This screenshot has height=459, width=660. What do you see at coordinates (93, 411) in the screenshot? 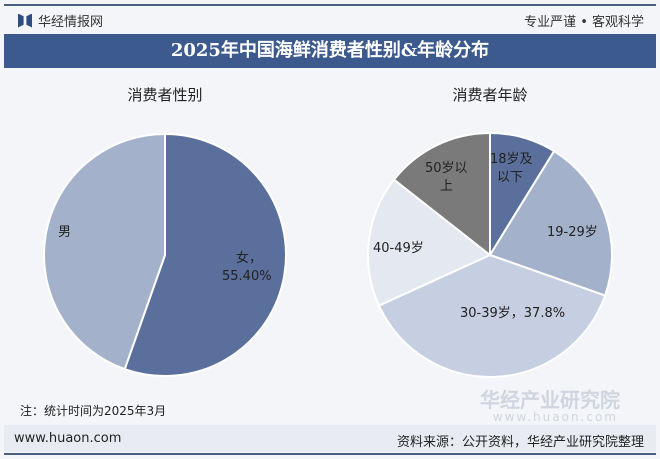
I see `note: 注：统计时间为2025年3月` at bounding box center [93, 411].